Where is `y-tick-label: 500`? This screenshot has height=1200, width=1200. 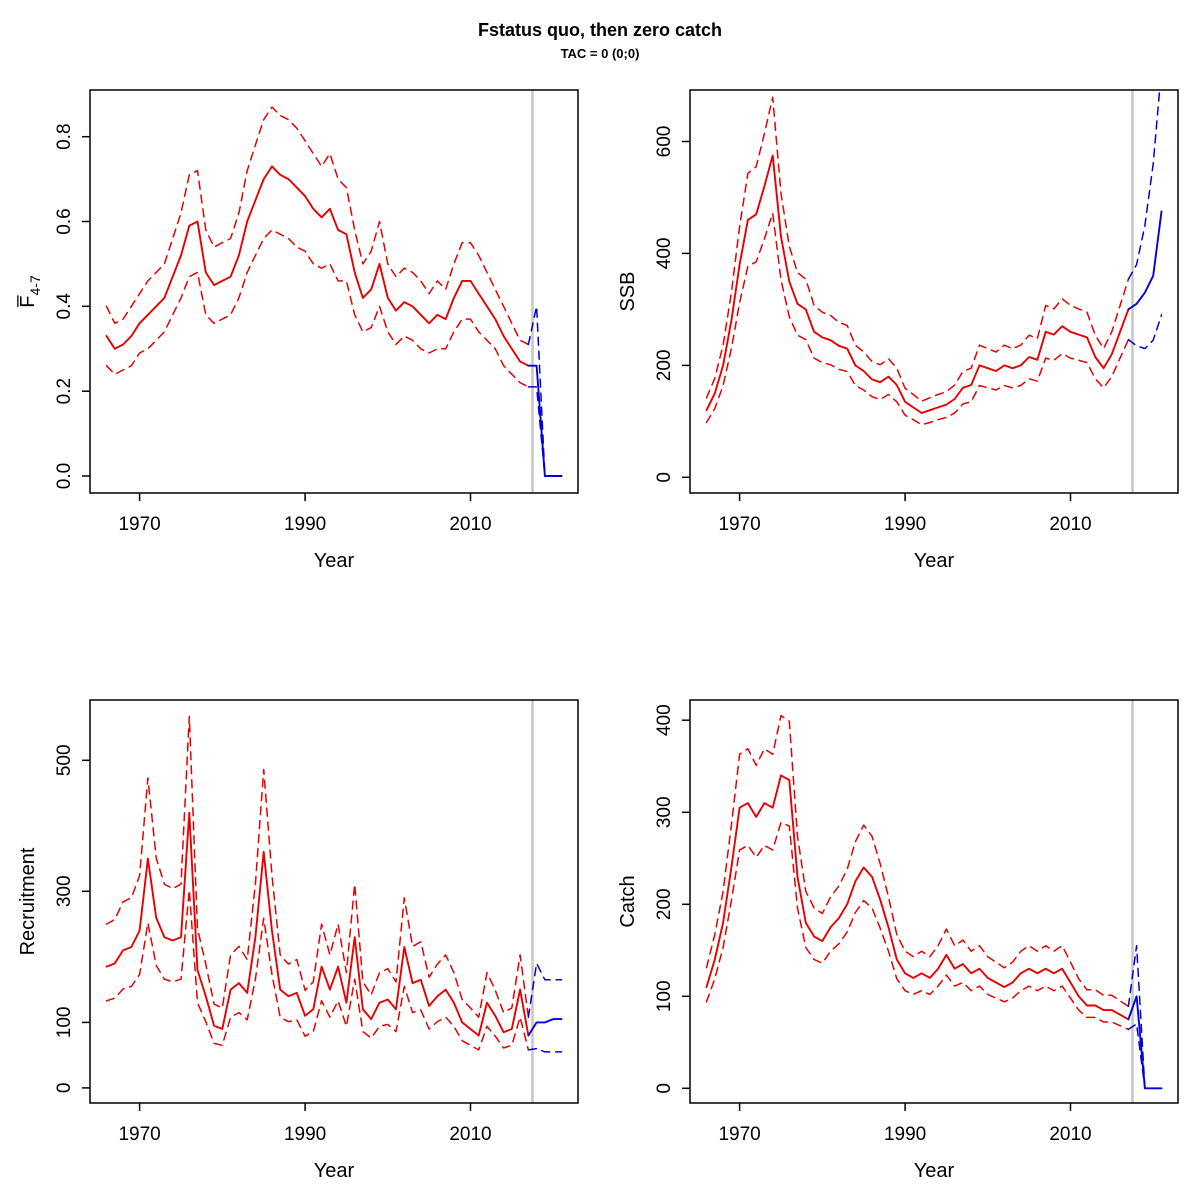
y-tick-label: 500 is located at coordinates (64, 760).